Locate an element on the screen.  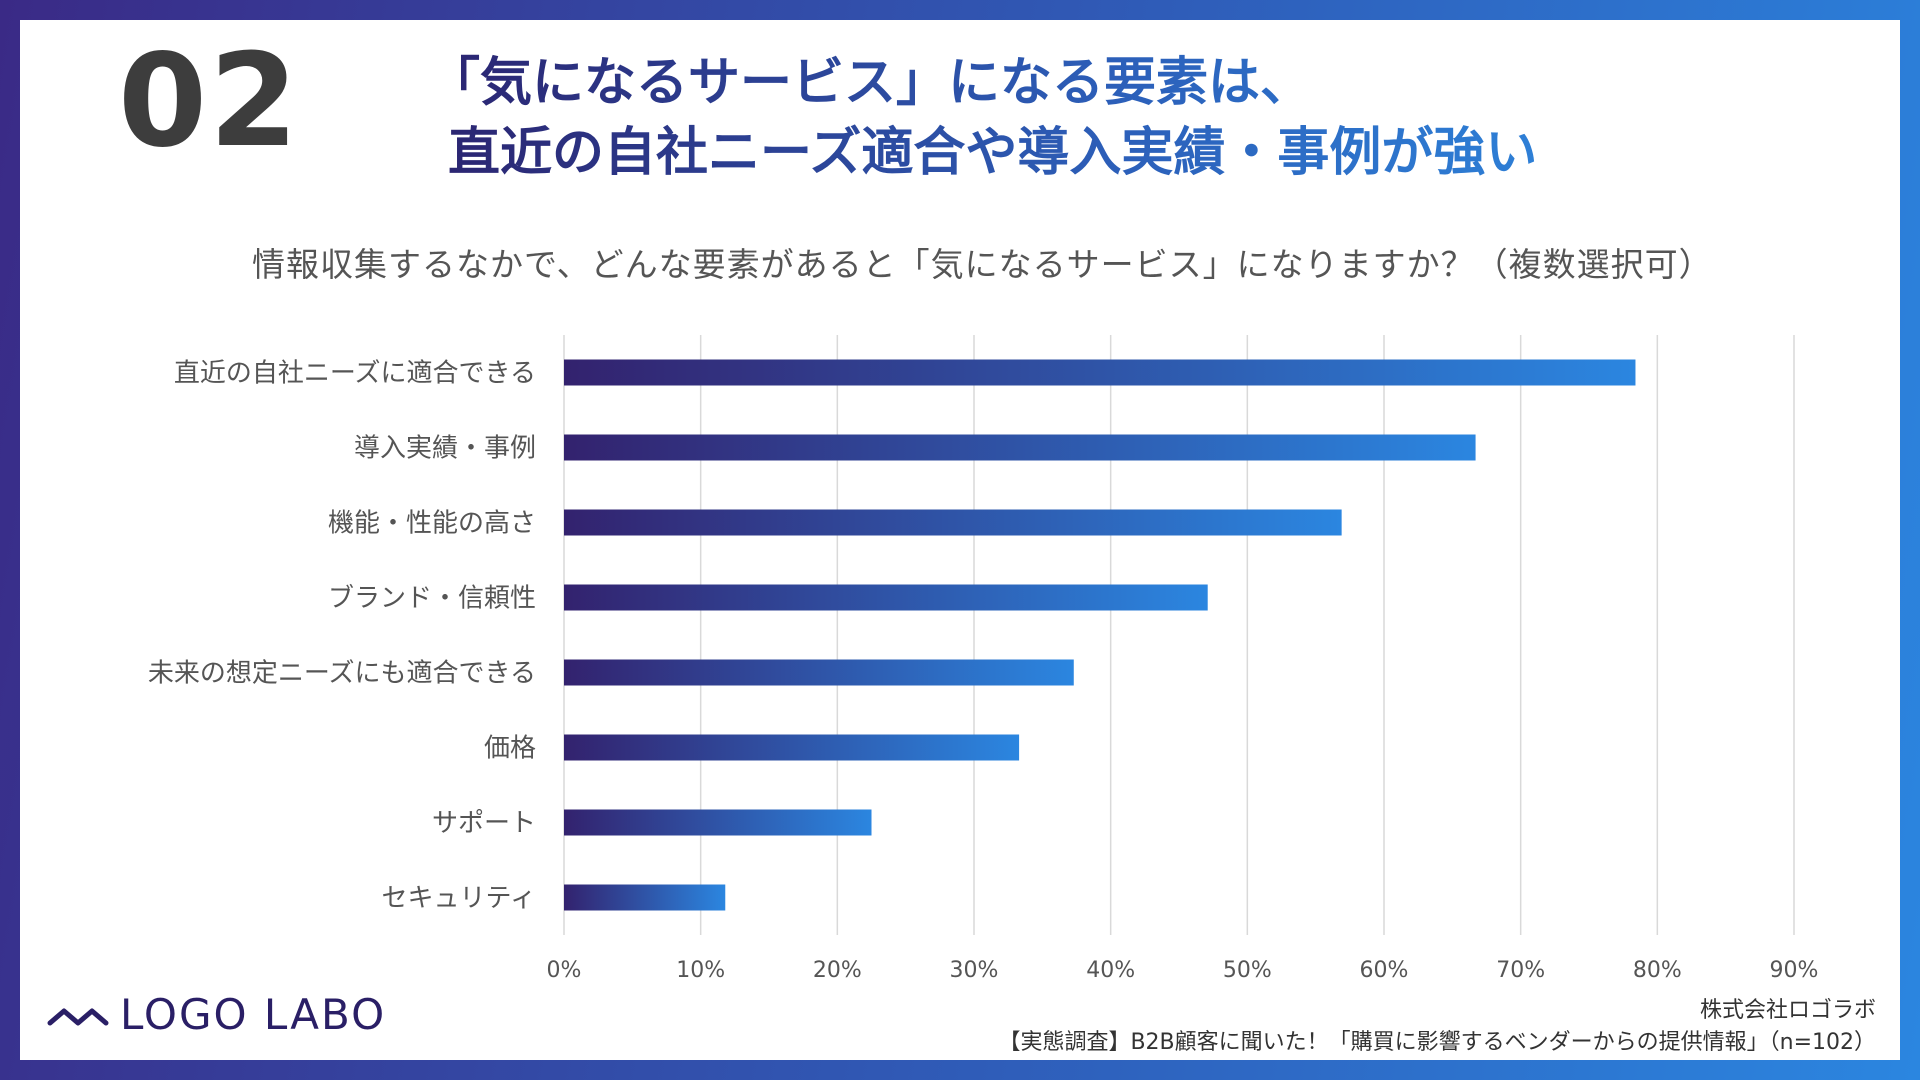
x-tick-label: 50% is located at coordinates (1247, 970).